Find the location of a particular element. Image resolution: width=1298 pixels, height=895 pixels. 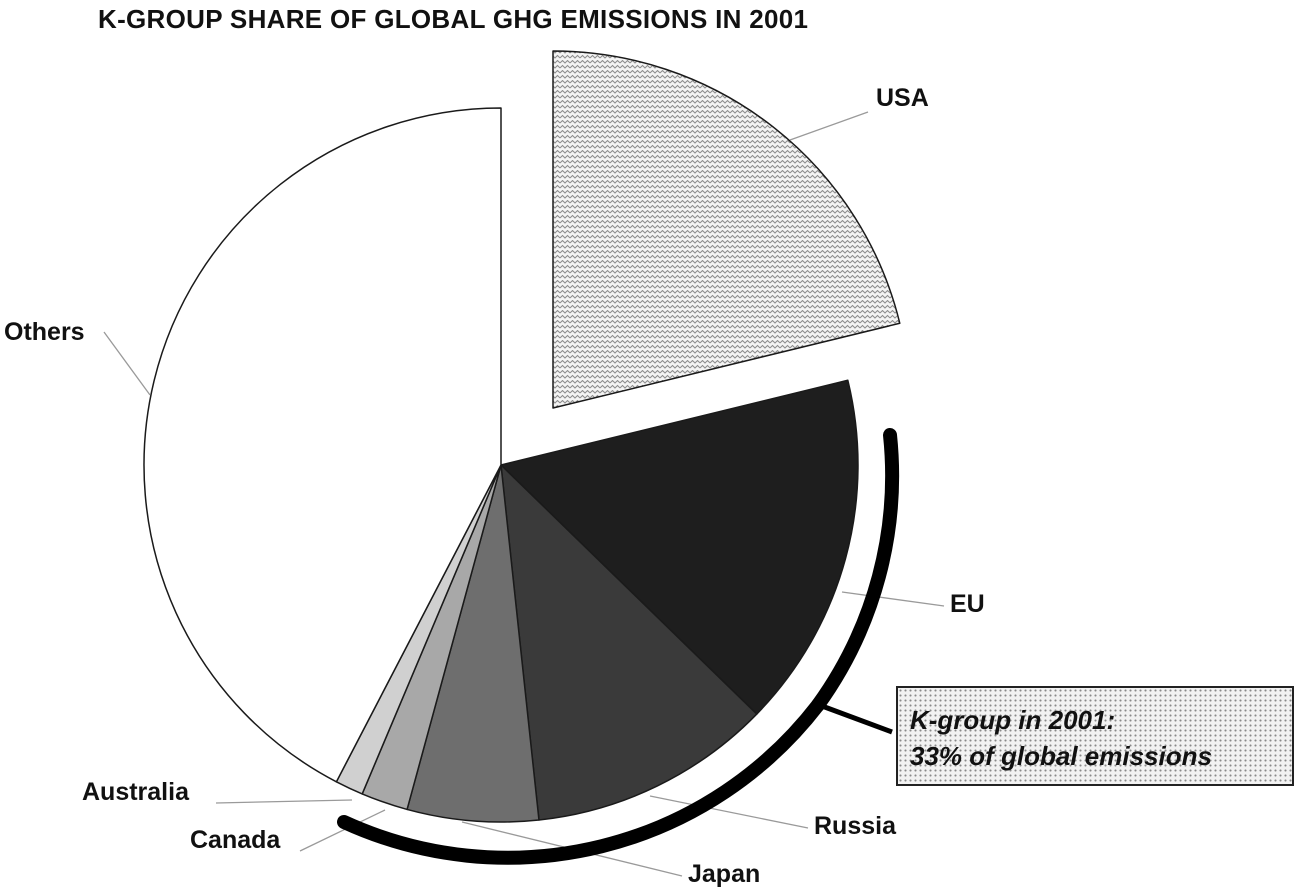

leader-line-australia is located at coordinates (284, 801).